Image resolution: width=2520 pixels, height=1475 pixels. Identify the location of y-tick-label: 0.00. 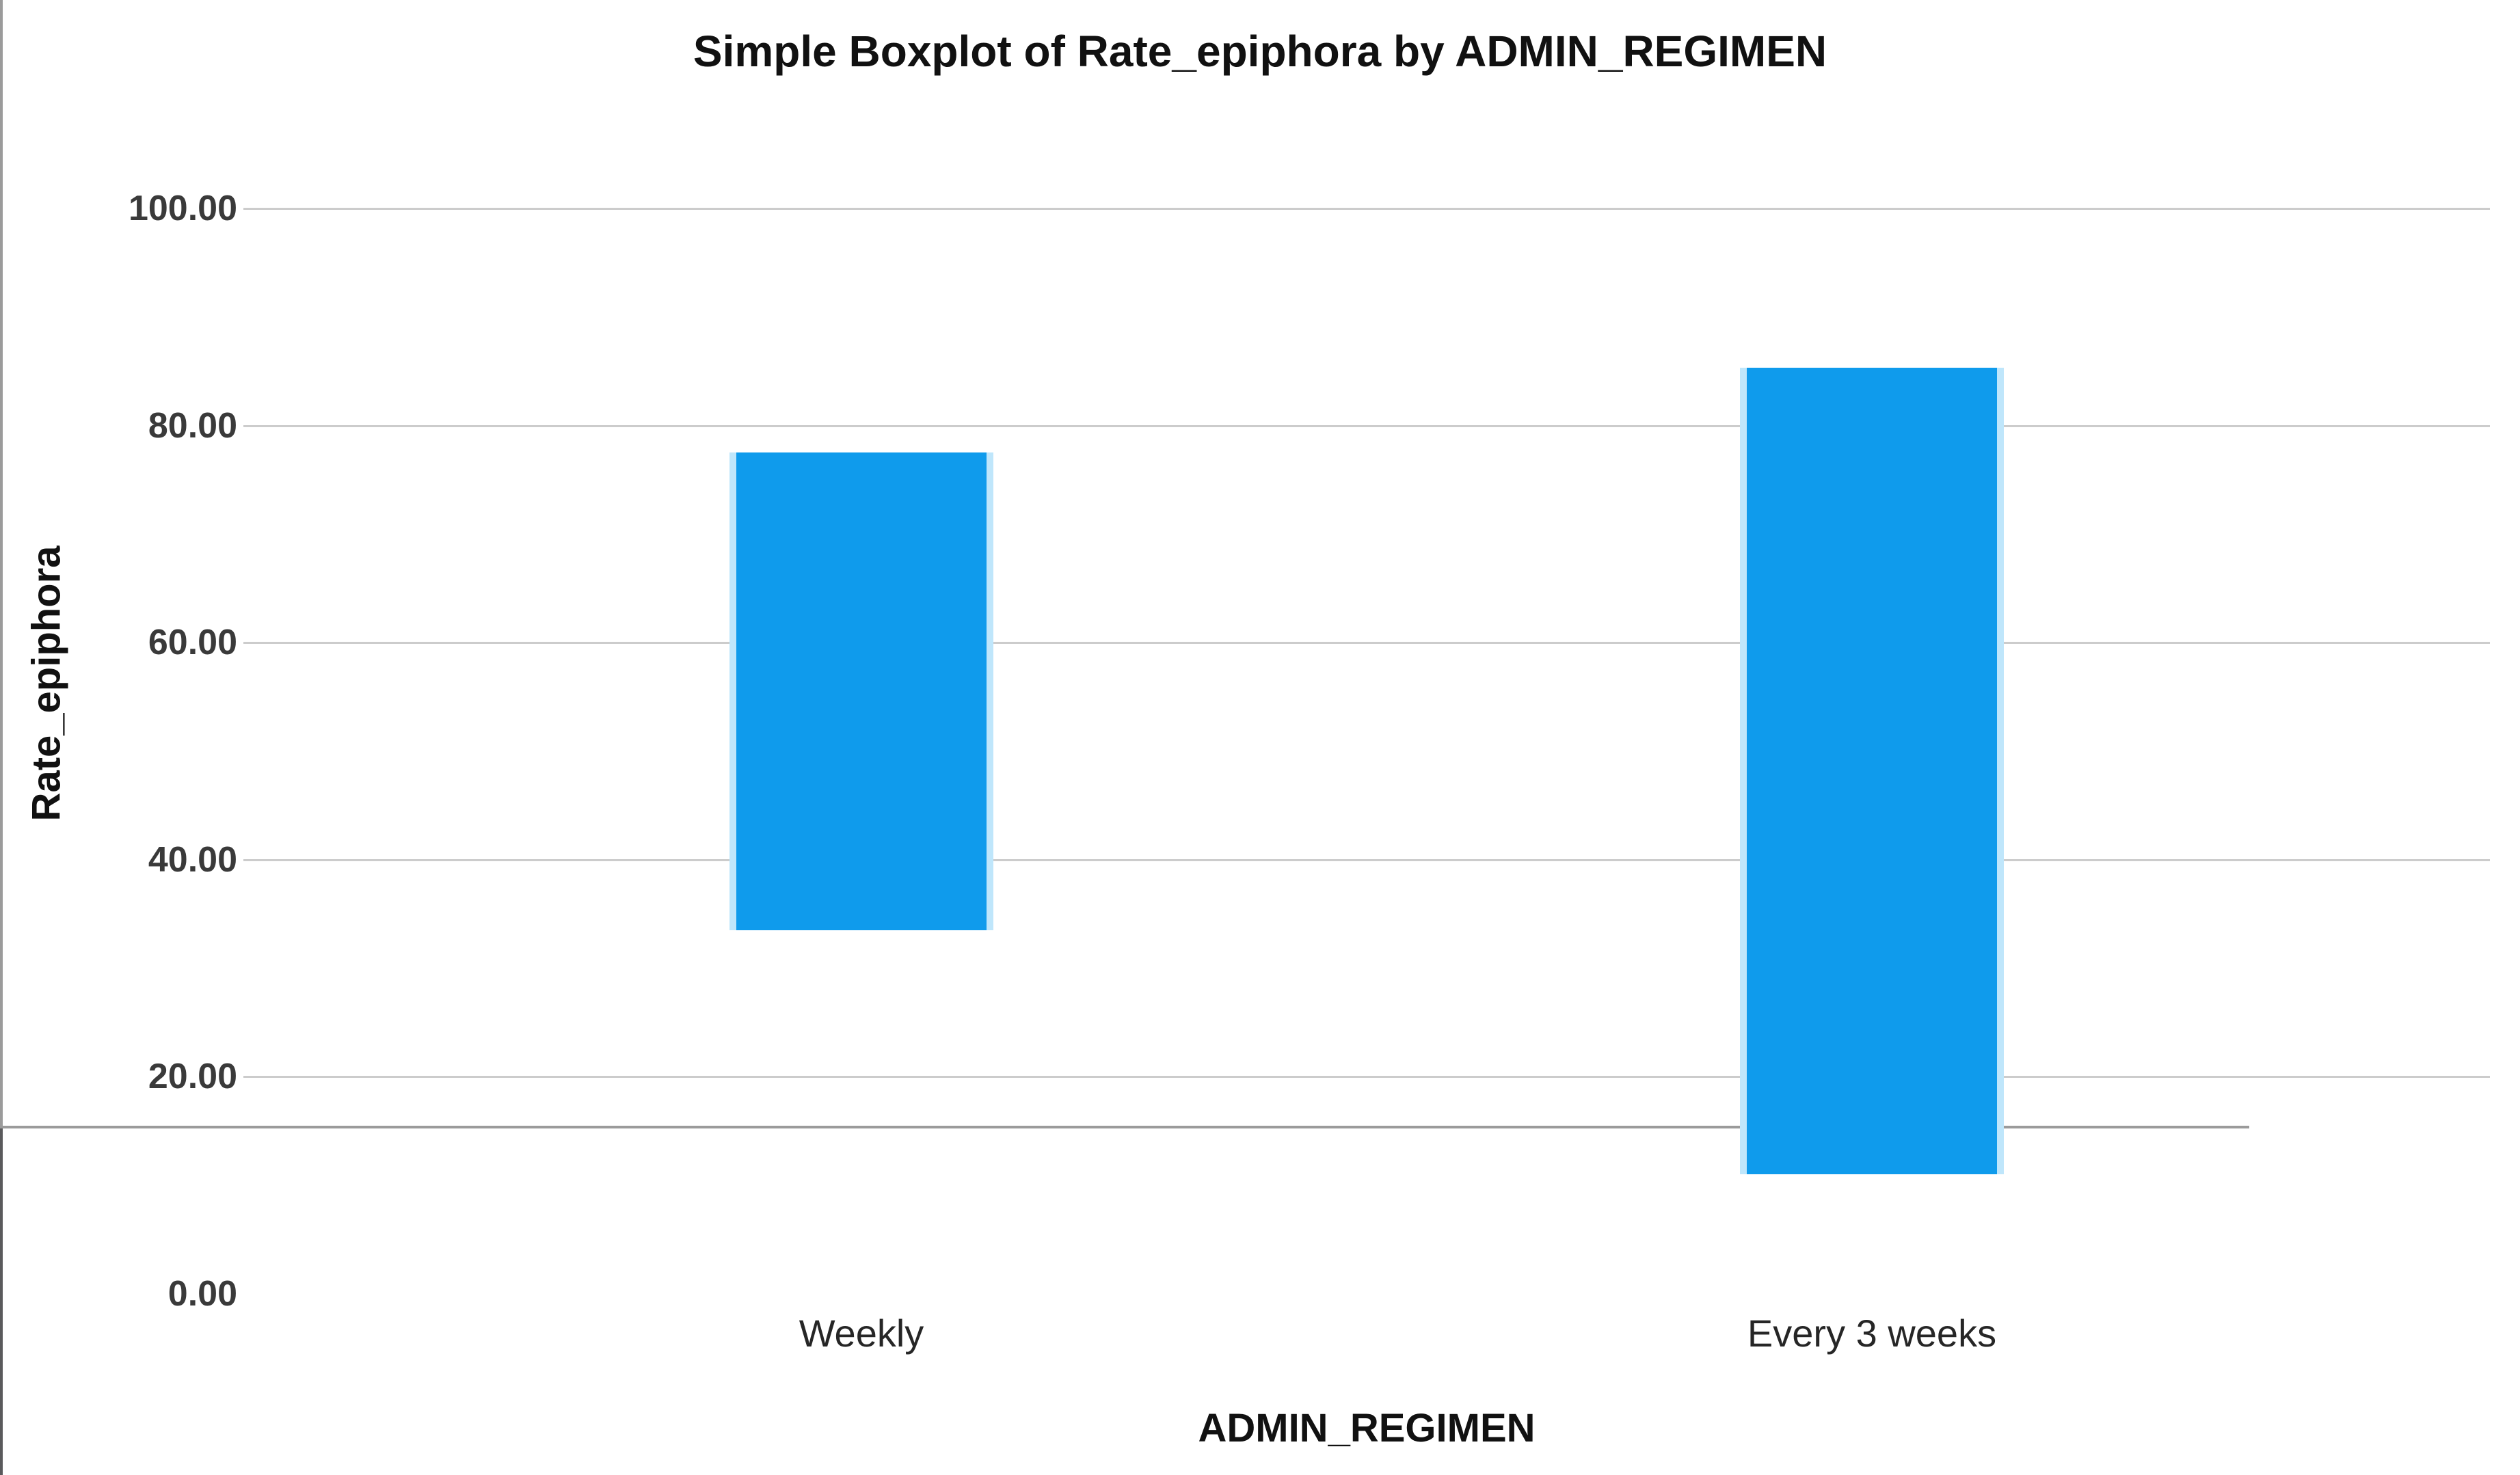
(202, 1294).